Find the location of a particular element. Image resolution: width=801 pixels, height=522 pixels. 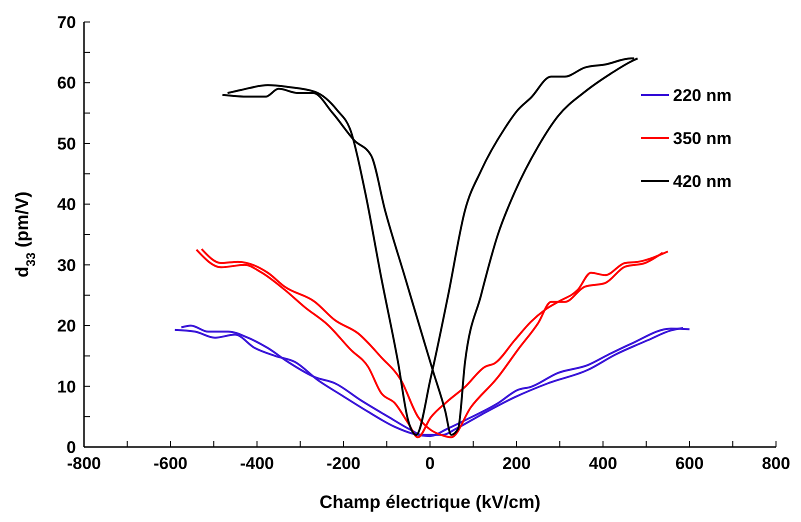

x-tick-label: 0 is located at coordinates (430, 463).